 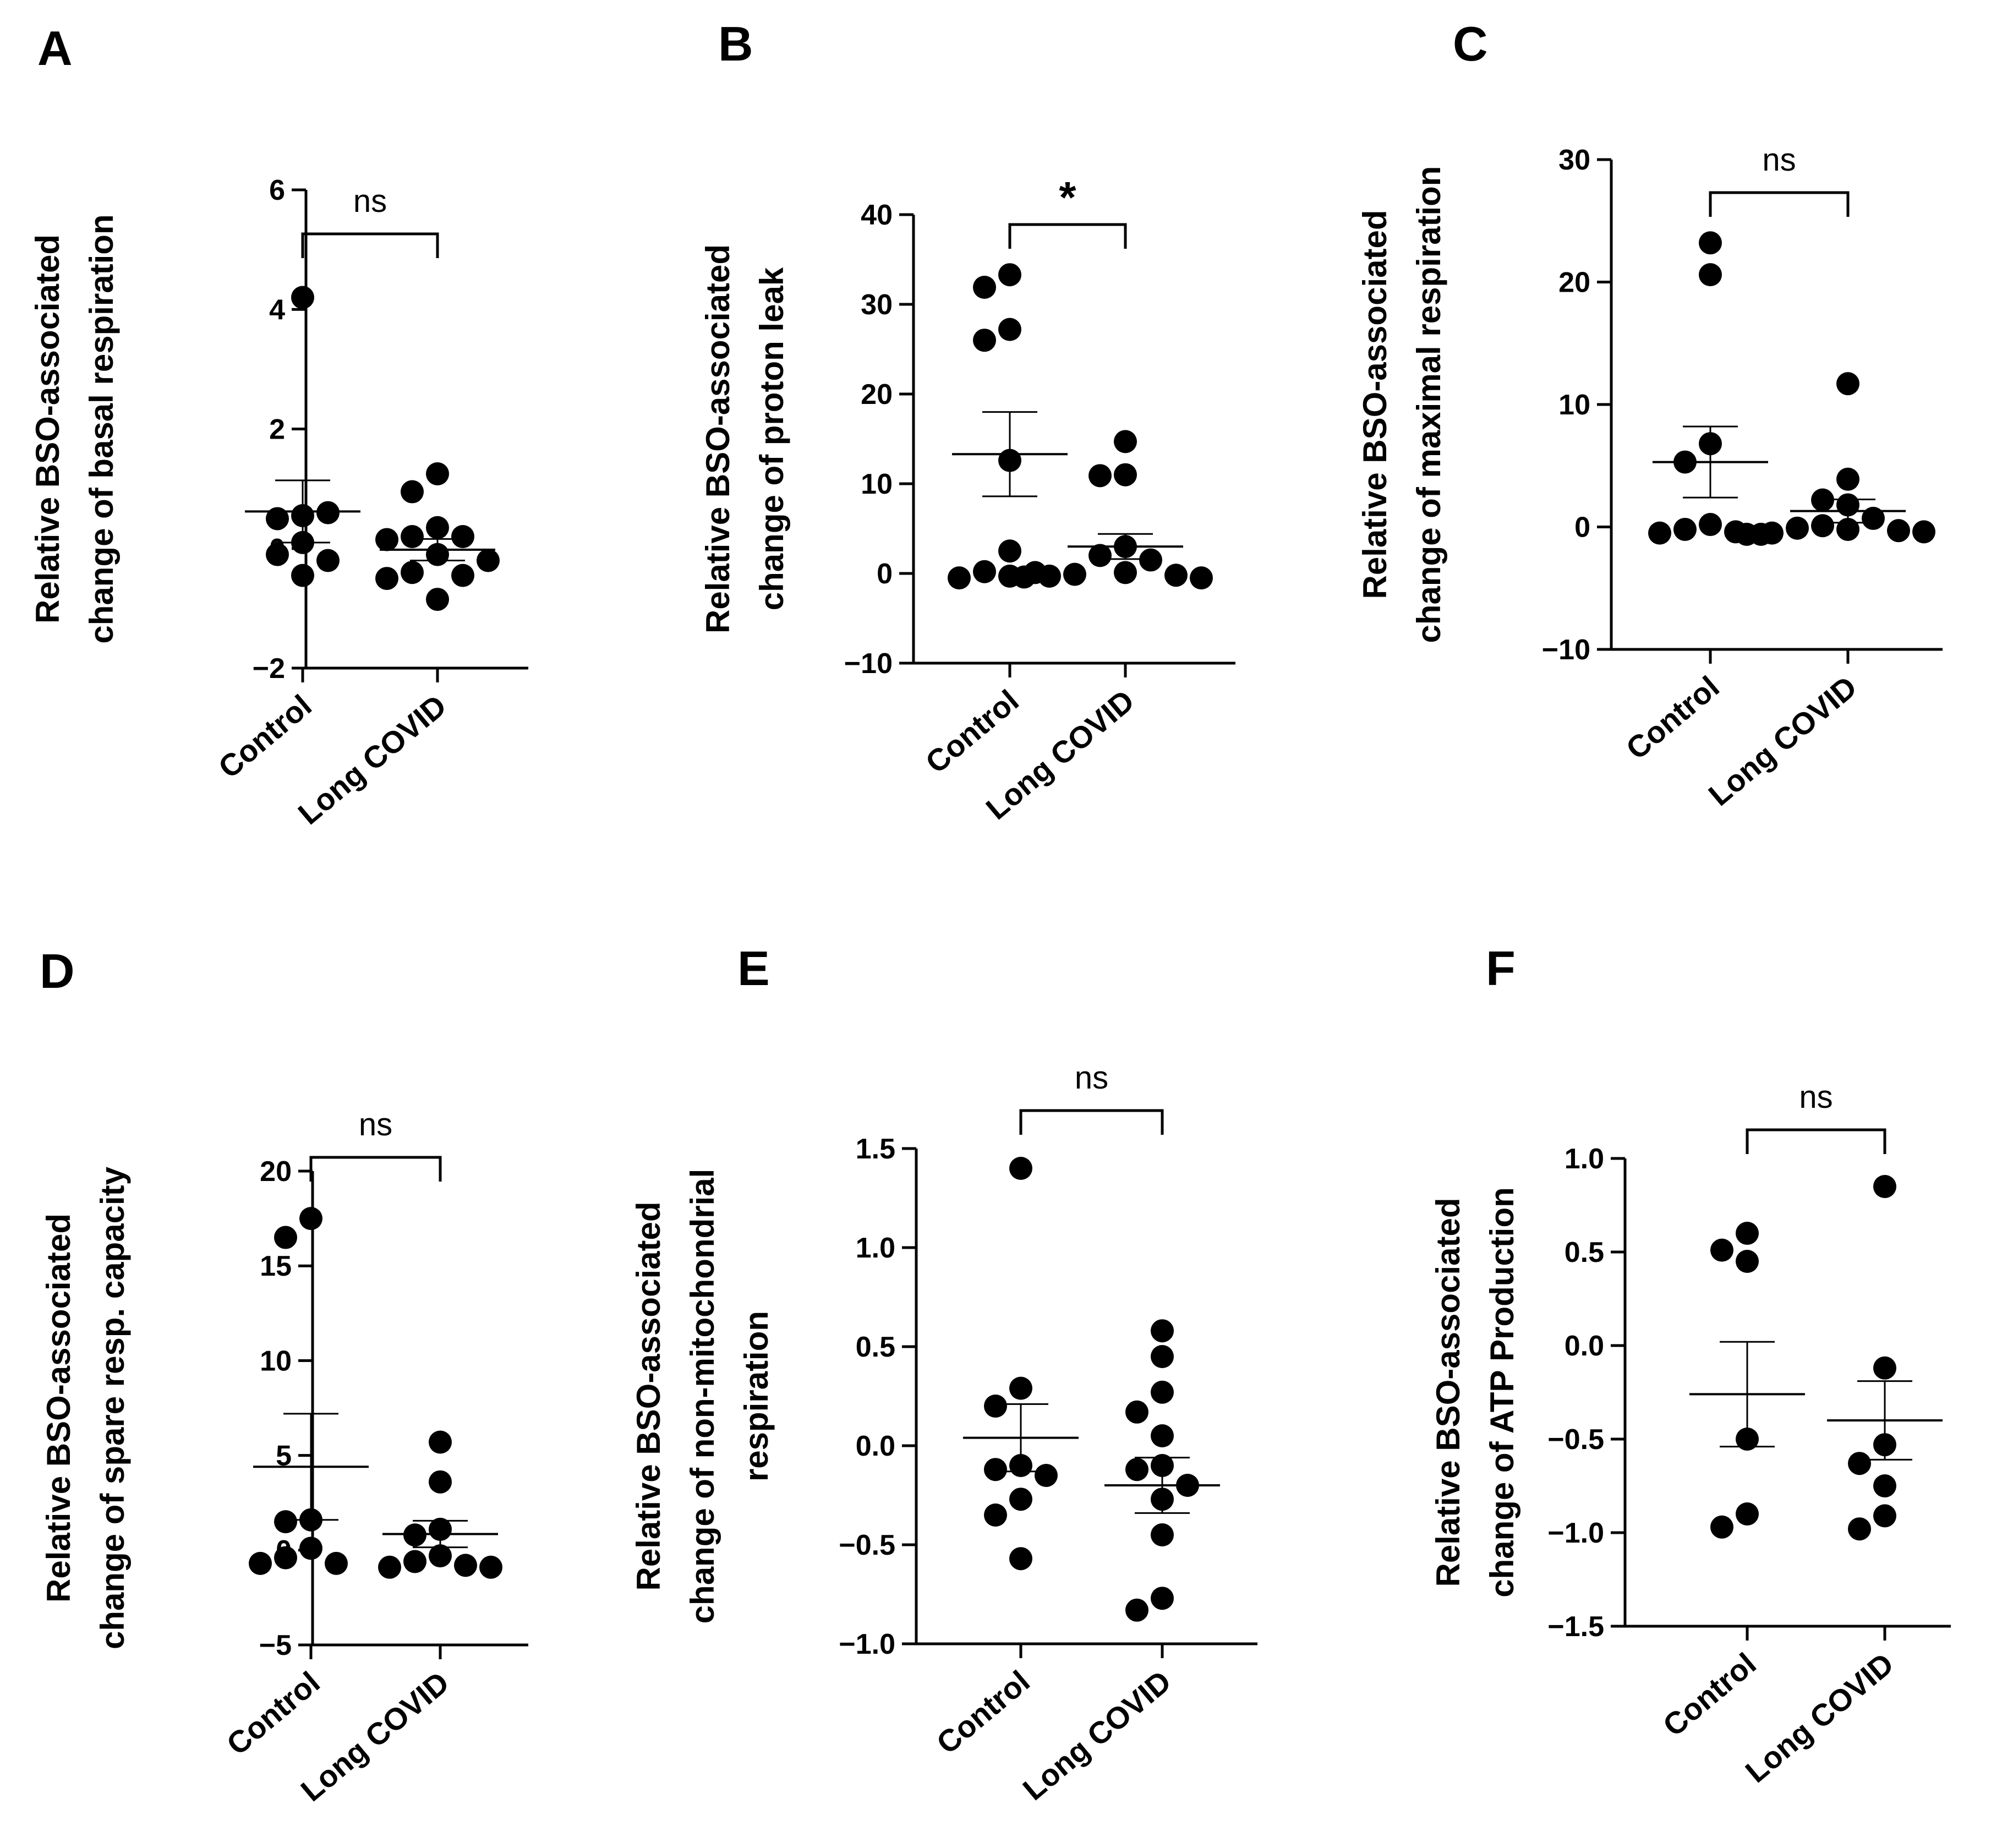 What do you see at coordinates (55, 48) in the screenshot?
I see `panel-letter: A` at bounding box center [55, 48].